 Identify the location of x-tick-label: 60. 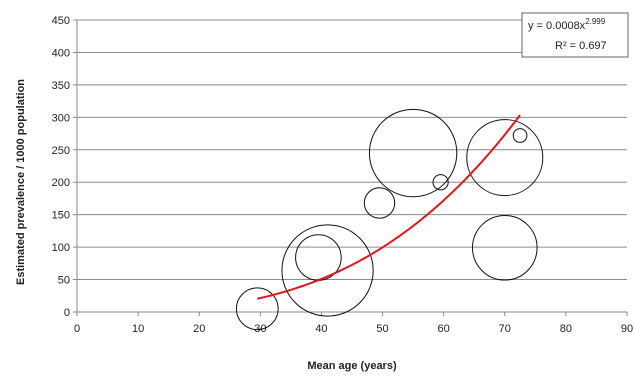
(444, 329).